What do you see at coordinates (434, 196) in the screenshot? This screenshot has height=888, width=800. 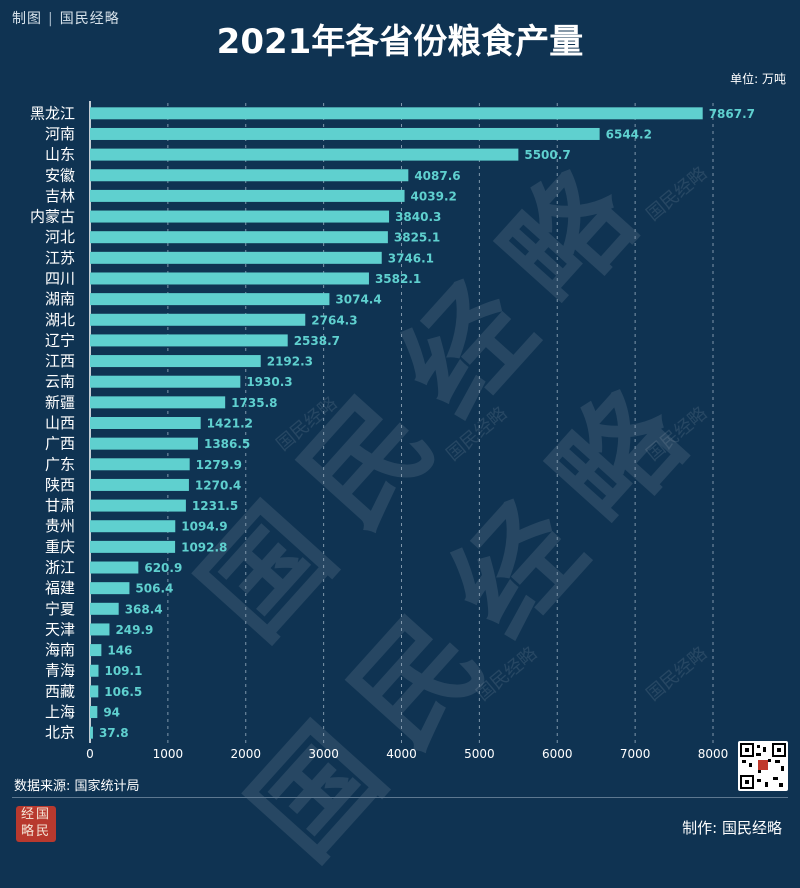 I see `value-label: 4039.2` at bounding box center [434, 196].